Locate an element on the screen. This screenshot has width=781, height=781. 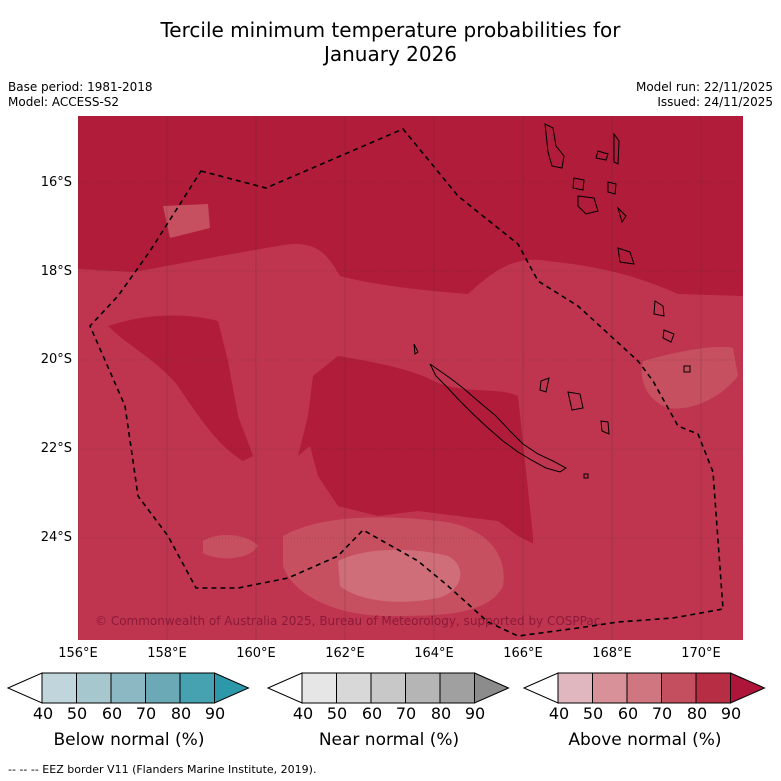
title-line-2: January 2026 is located at coordinates (390, 54).